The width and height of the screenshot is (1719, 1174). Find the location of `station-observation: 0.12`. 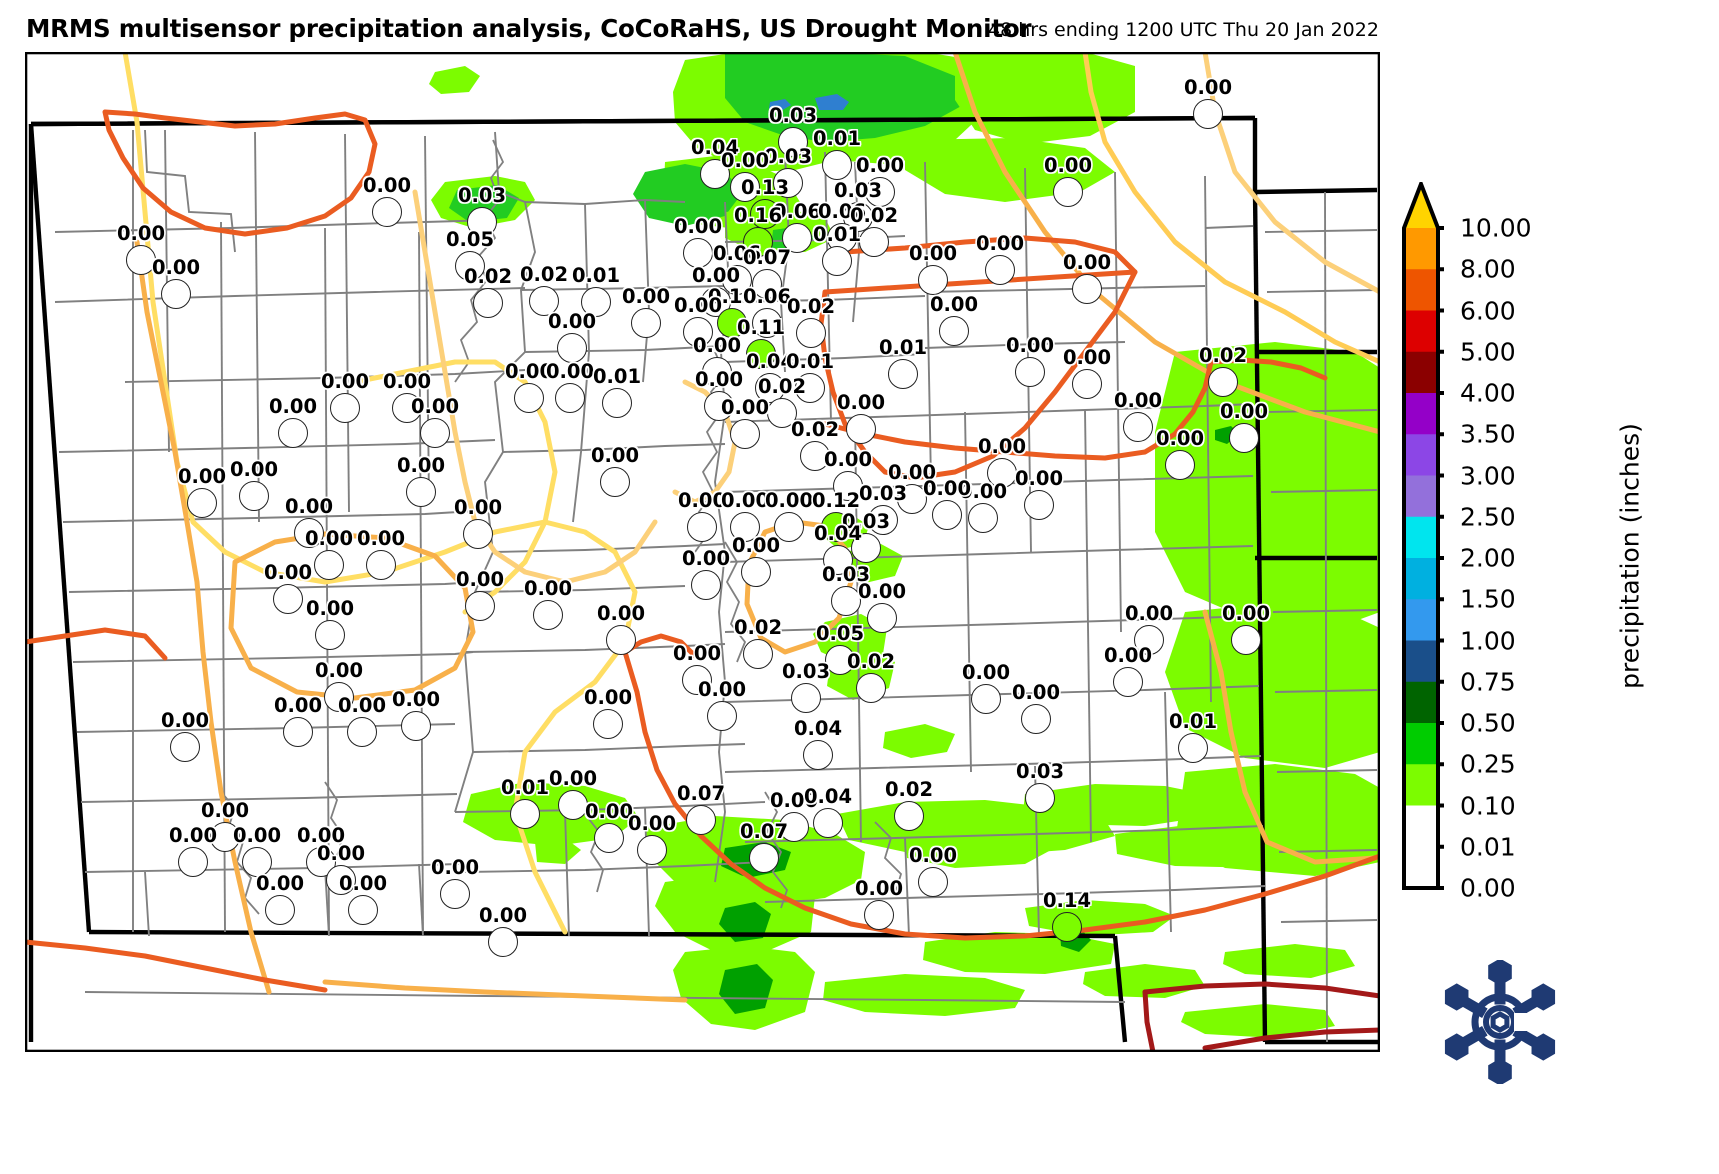

station-observation: 0.12 is located at coordinates (836, 515).